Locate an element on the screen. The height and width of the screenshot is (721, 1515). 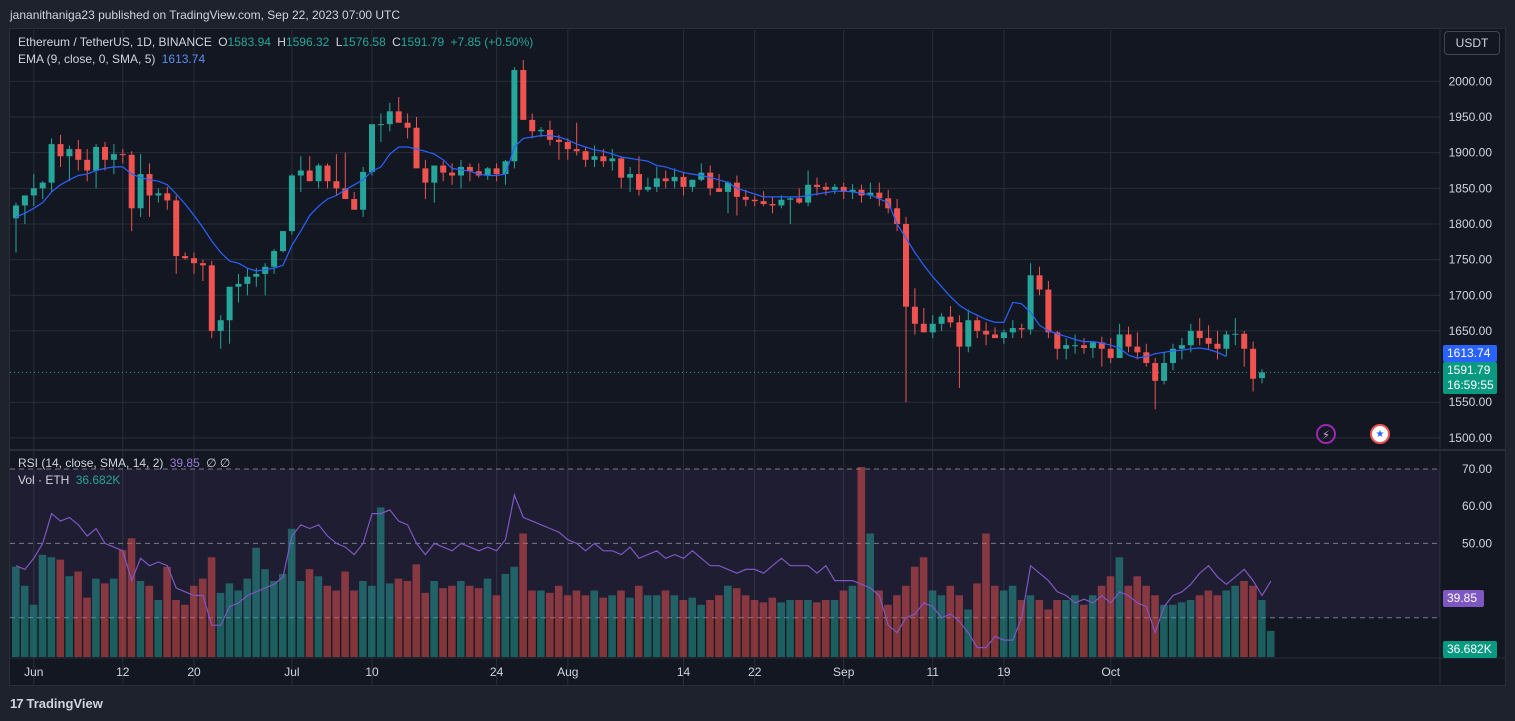
us-flag-icon: ★ is located at coordinates (1380, 434).